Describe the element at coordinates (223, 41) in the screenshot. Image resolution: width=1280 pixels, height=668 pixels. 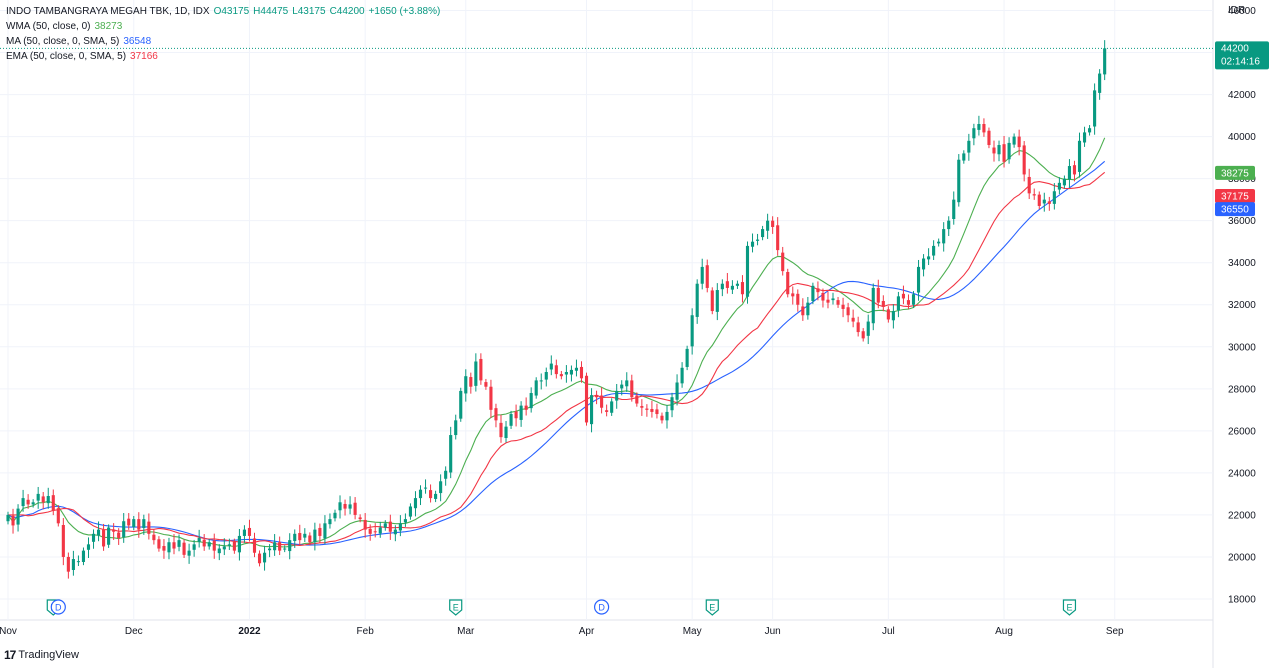
I see `indicator-row-ma: MA (50, close, 0, SMA, 5) 36548` at that location.